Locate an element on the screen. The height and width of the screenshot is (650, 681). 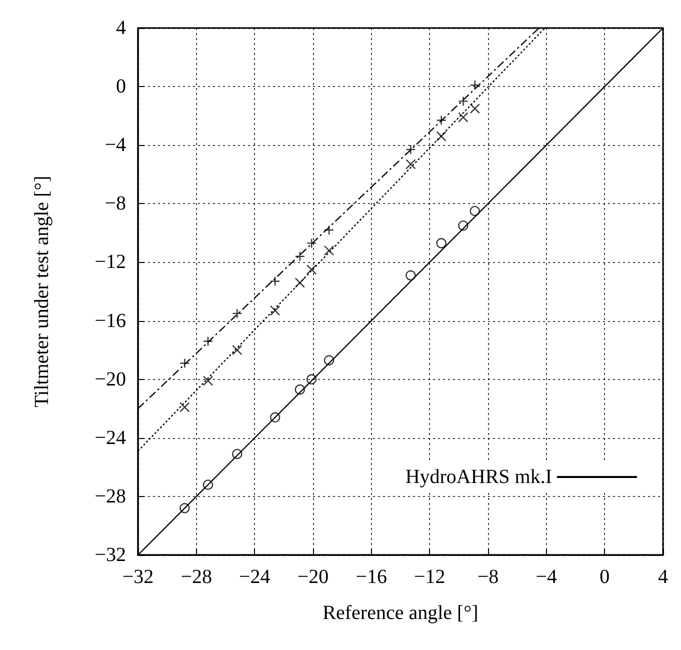
y-tick-label: −20 is located at coordinates (110, 379).